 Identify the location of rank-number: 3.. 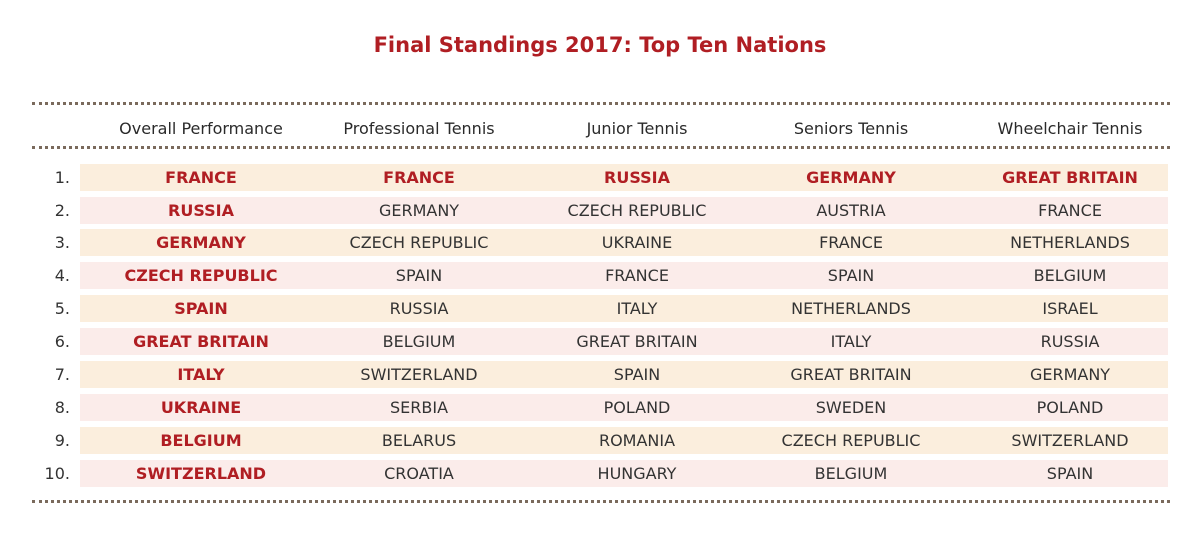
(62, 242).